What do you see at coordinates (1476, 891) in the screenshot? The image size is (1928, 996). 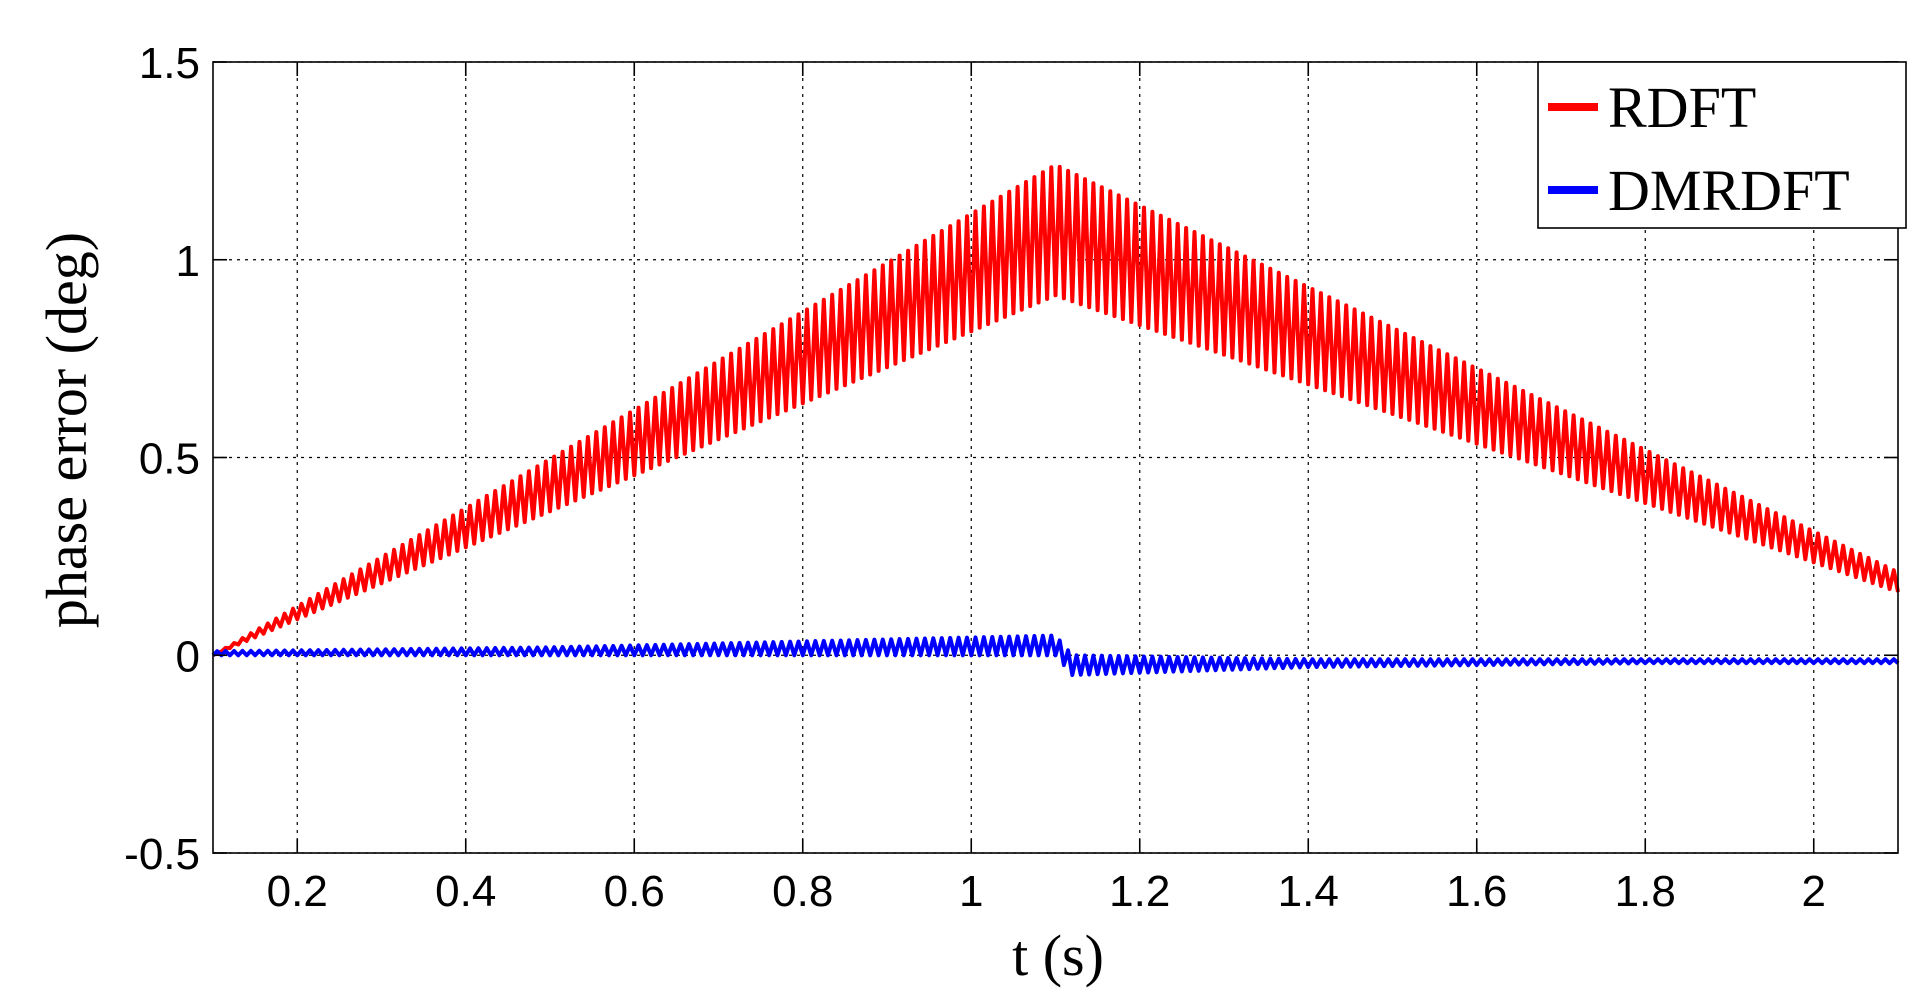 I see `x-tick-label: 1.6` at bounding box center [1476, 891].